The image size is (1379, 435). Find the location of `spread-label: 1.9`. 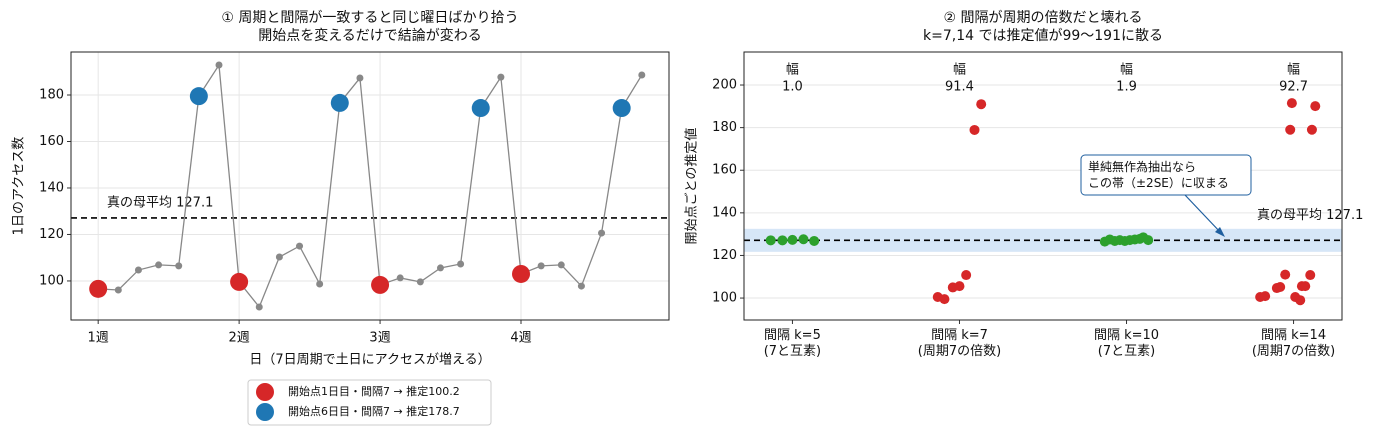

spread-label: 1.9 is located at coordinates (1126, 87).